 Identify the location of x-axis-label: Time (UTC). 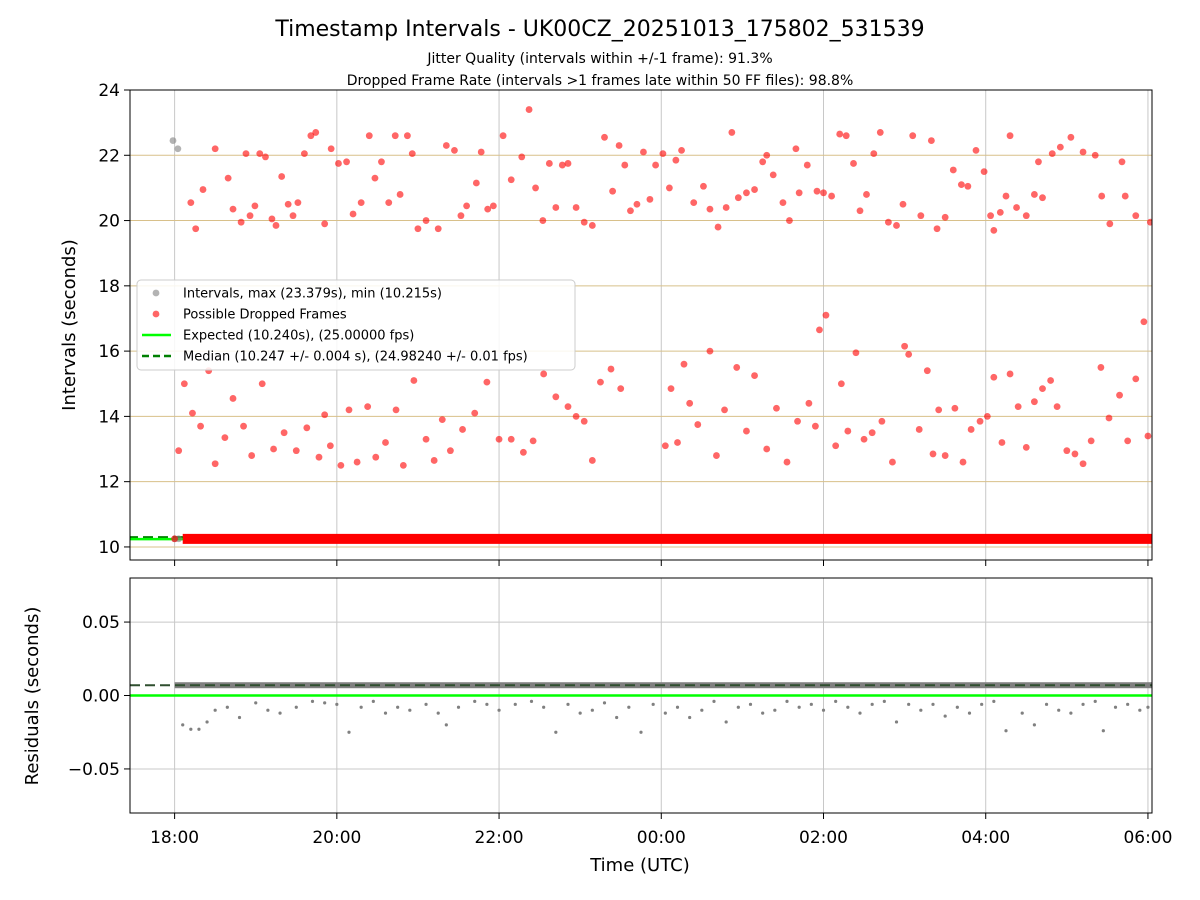
(639, 865).